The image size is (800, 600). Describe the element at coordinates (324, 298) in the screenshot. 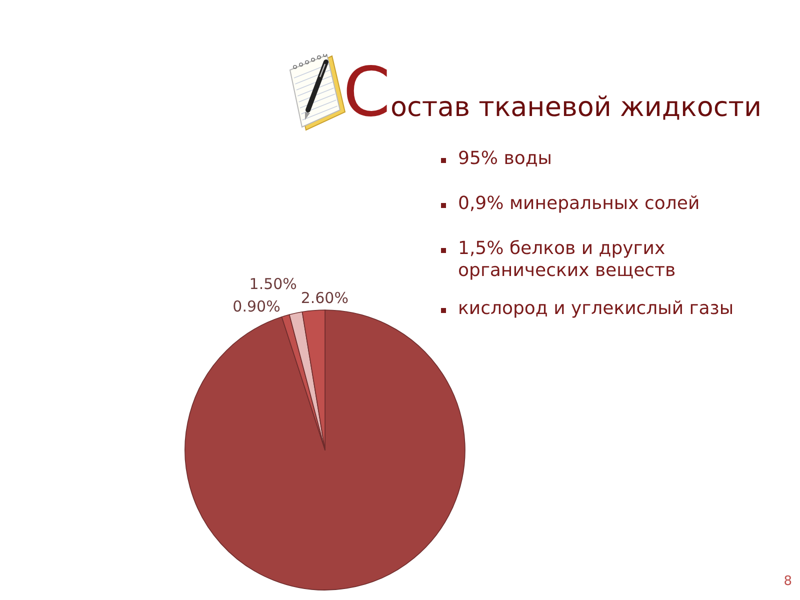

I see `data-label: 2.60%` at that location.